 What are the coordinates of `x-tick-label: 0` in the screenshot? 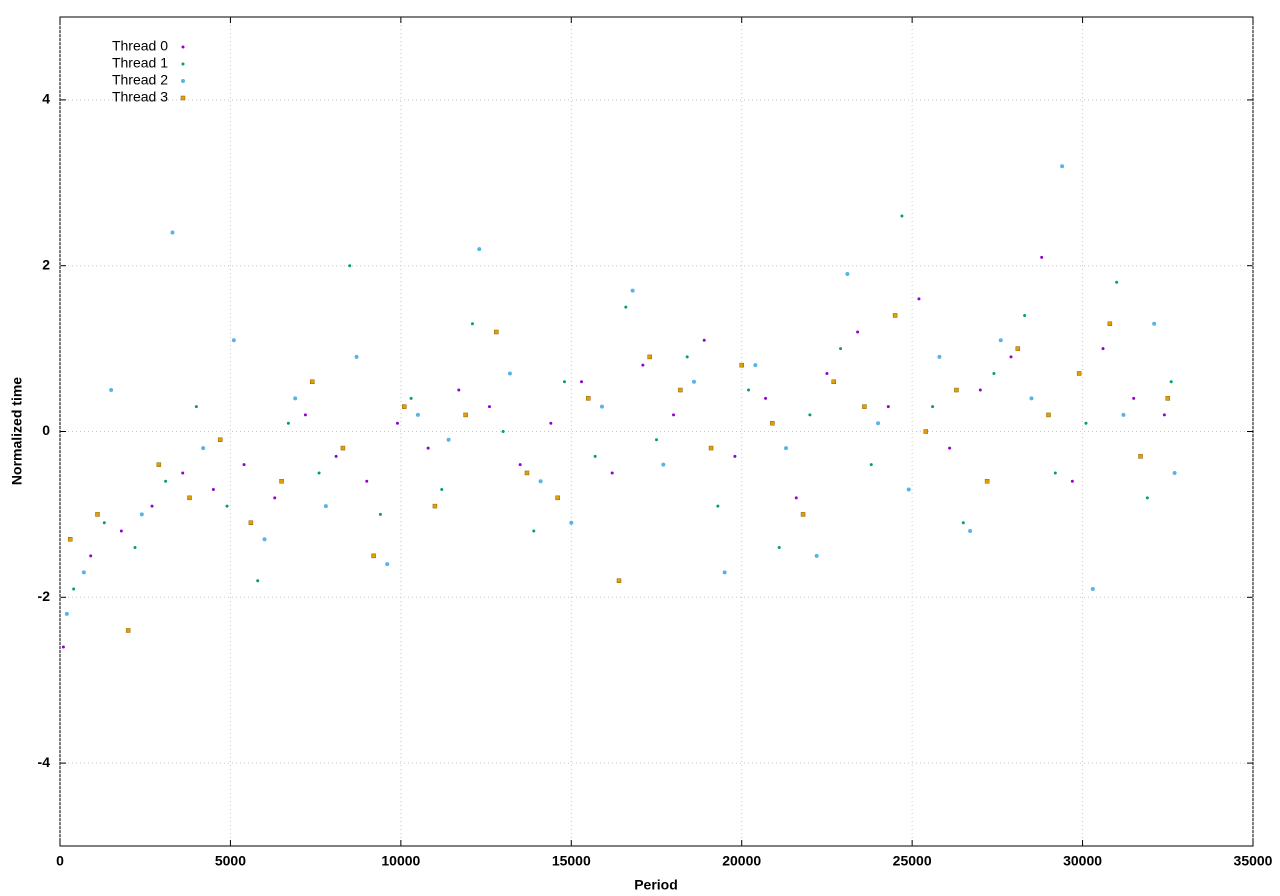 It's located at (60, 861).